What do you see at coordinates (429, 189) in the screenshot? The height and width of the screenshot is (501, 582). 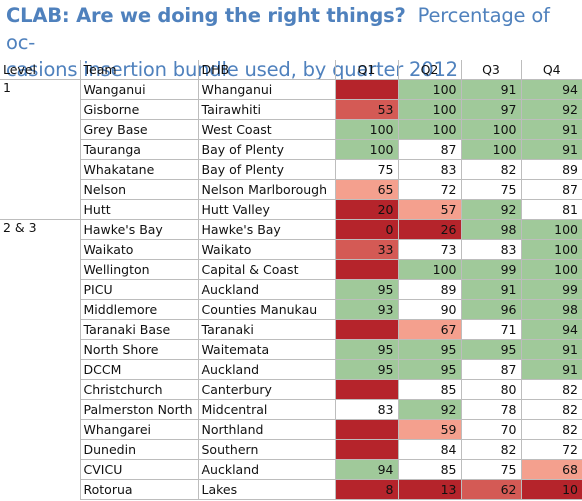 I see `q2-value-cell: 72` at bounding box center [429, 189].